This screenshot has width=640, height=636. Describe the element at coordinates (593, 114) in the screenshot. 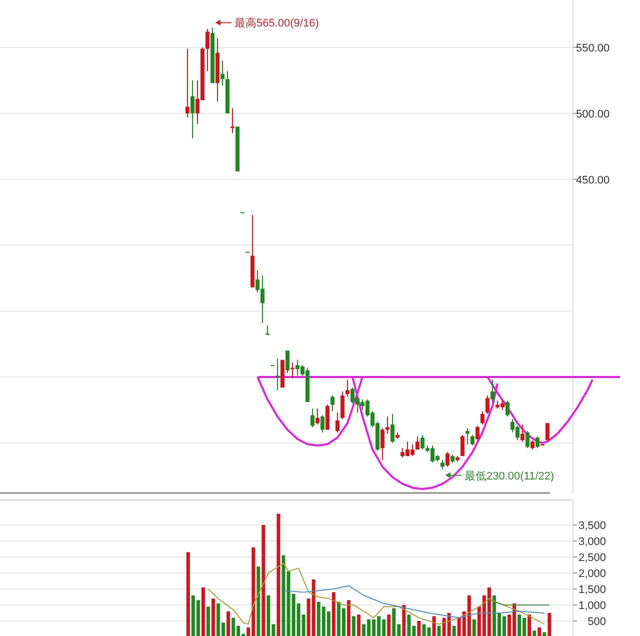

I see `y-tick-label: 500.00` at that location.